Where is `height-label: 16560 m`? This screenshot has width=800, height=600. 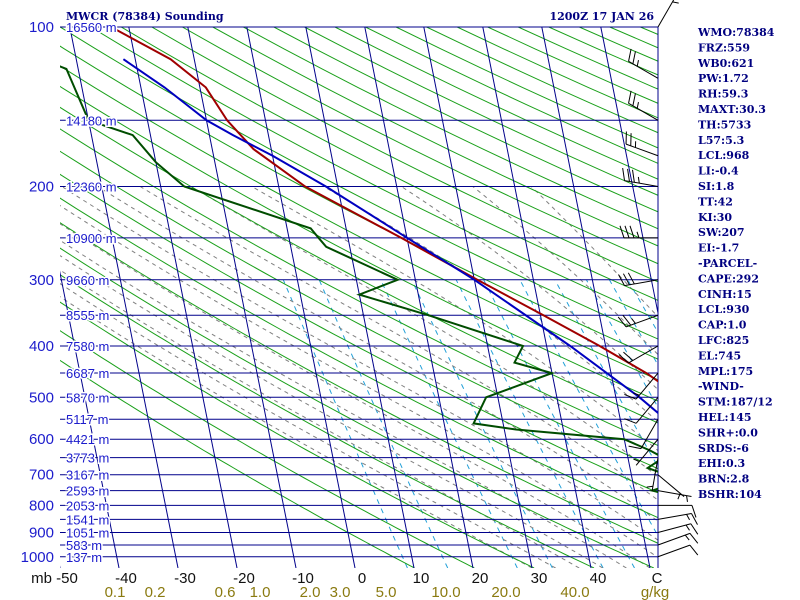 height-label: 16560 m is located at coordinates (91, 27).